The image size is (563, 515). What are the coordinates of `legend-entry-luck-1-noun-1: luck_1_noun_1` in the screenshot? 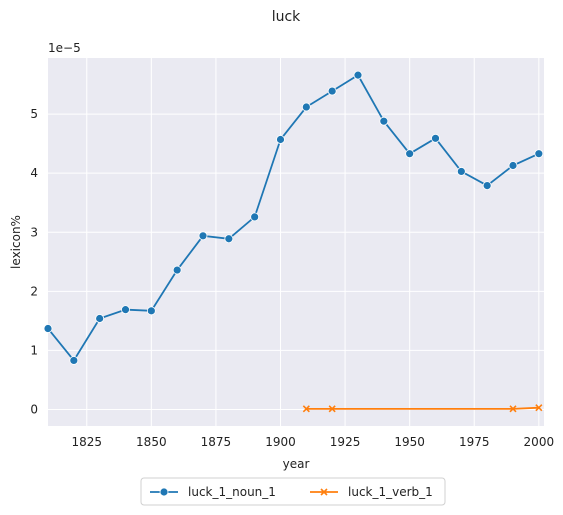 It's located at (213, 492).